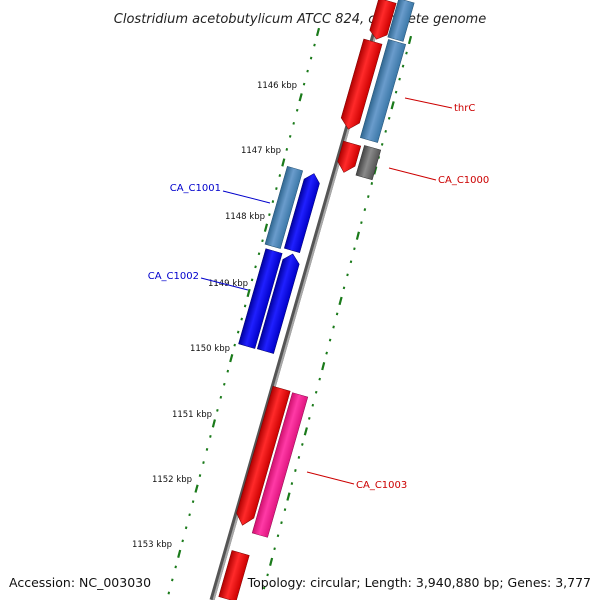  I want to click on feature-ca-c1003-gene, so click(280, 465).